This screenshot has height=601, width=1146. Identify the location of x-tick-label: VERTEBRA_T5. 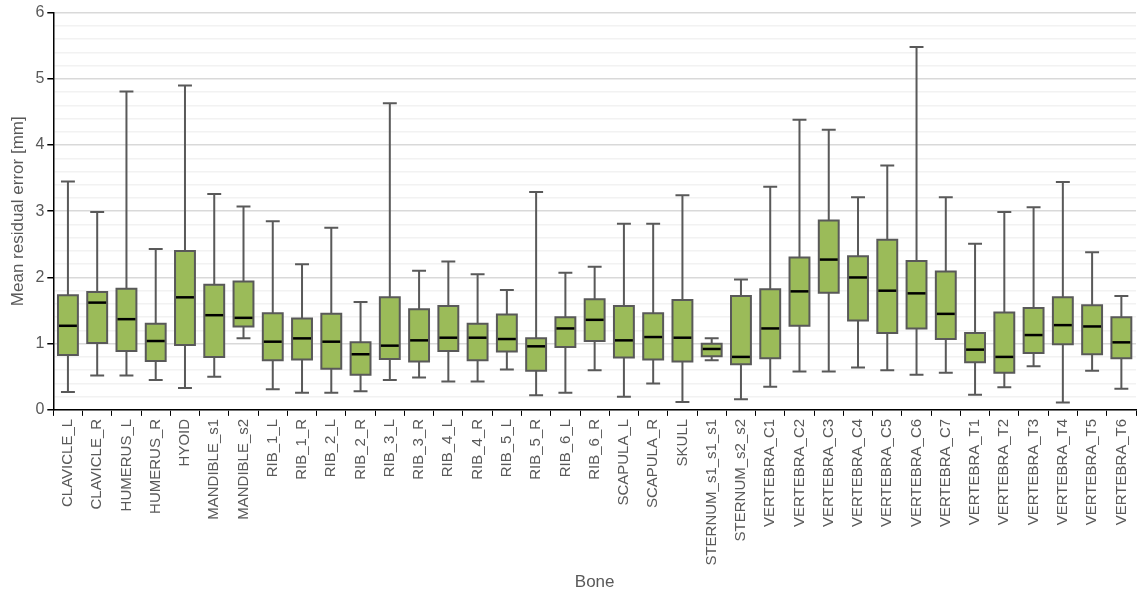
(1091, 472).